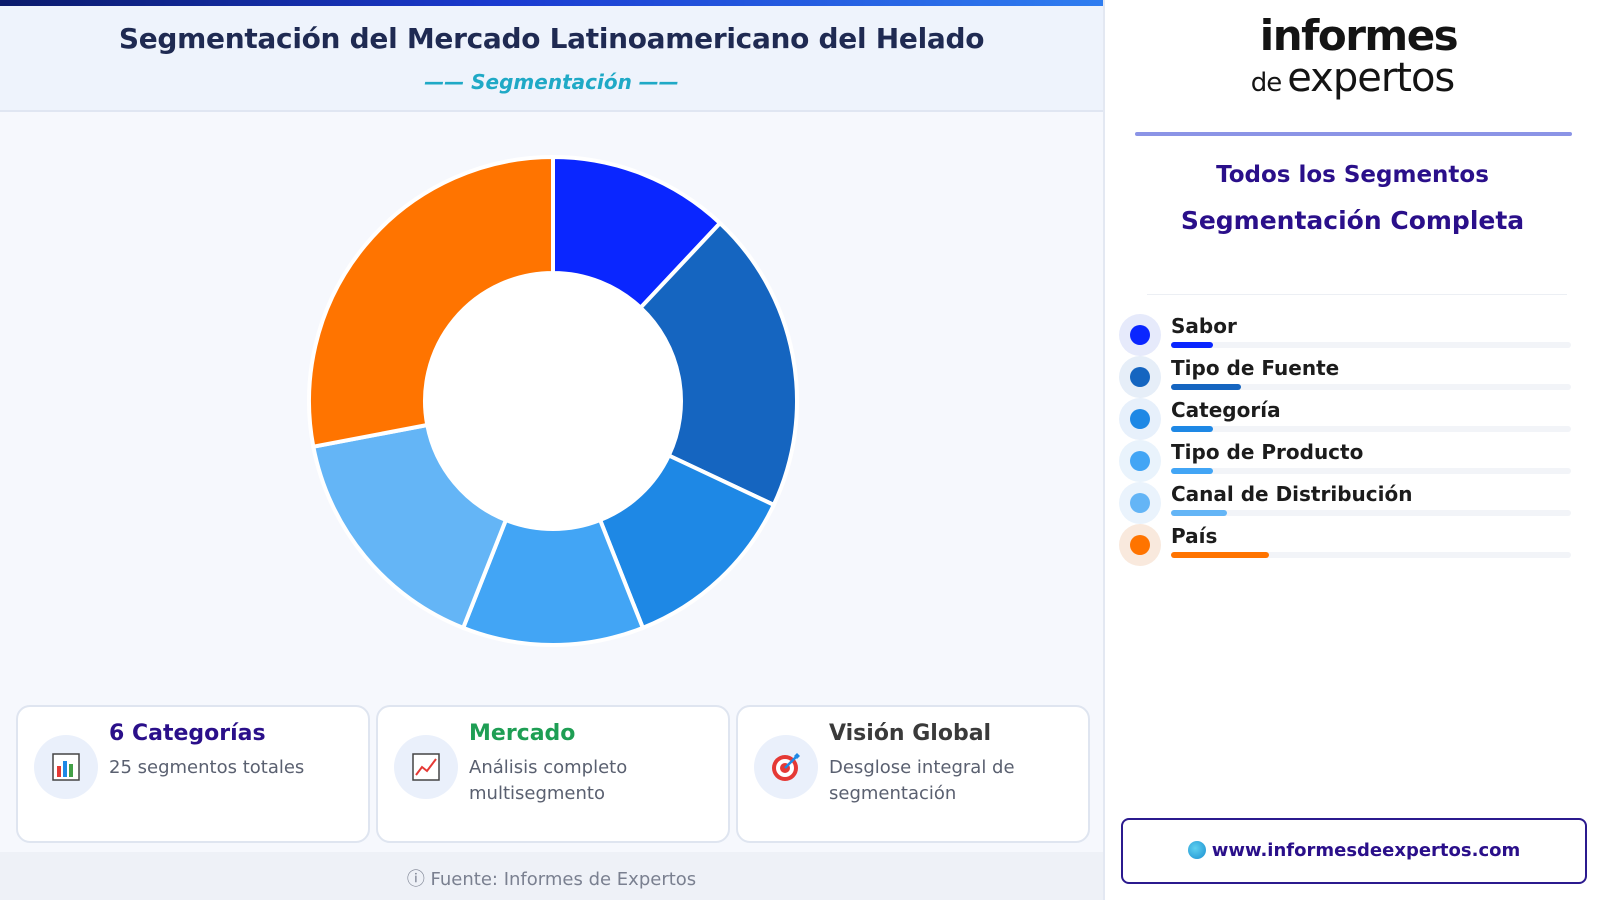 This screenshot has height=900, width=1600. Describe the element at coordinates (426, 767) in the screenshot. I see `line-chart-icon` at that location.